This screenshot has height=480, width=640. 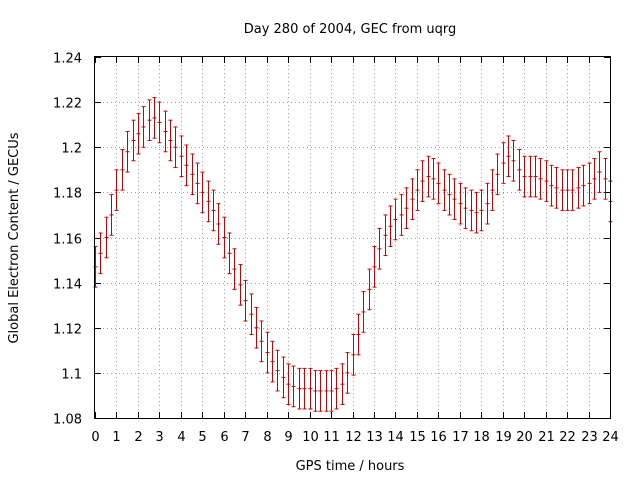 I want to click on y-tick-label: 1.1, so click(x=71, y=375).